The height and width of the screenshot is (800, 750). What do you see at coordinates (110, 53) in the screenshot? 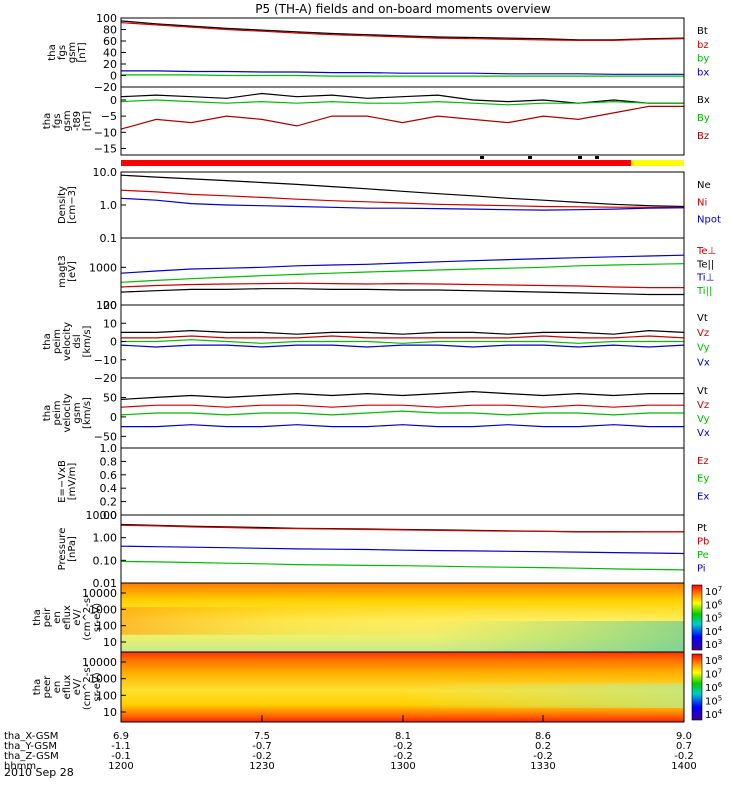
I see `y-tick-label: 40` at bounding box center [110, 53].